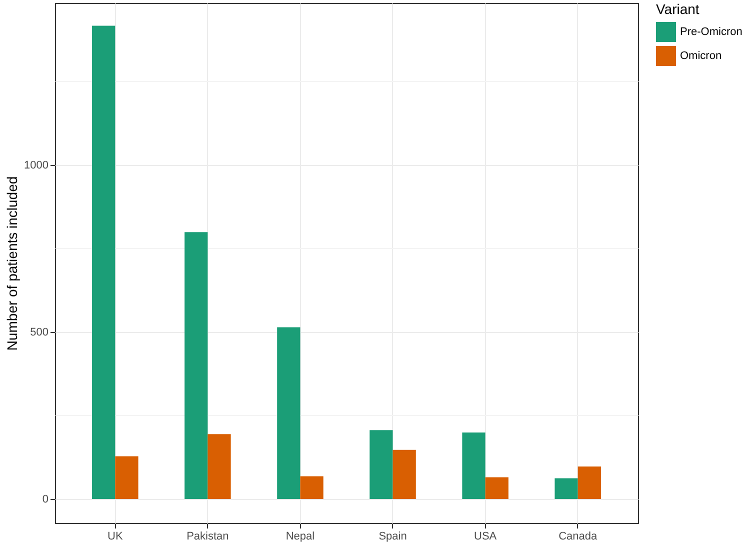  What do you see at coordinates (486, 536) in the screenshot?
I see `x-tick-label: USA` at bounding box center [486, 536].